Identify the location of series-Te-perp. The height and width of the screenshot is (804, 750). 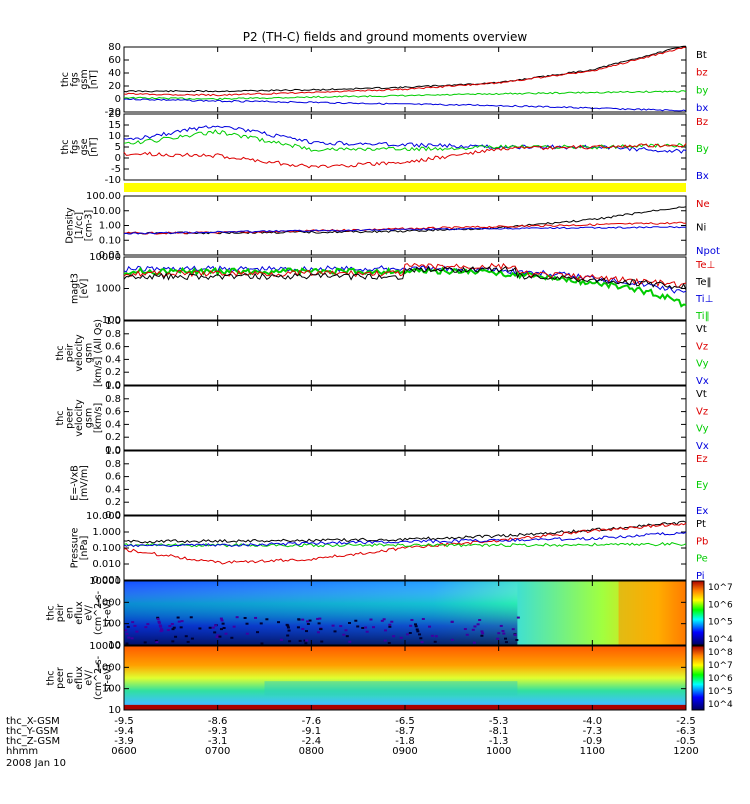
(405, 275).